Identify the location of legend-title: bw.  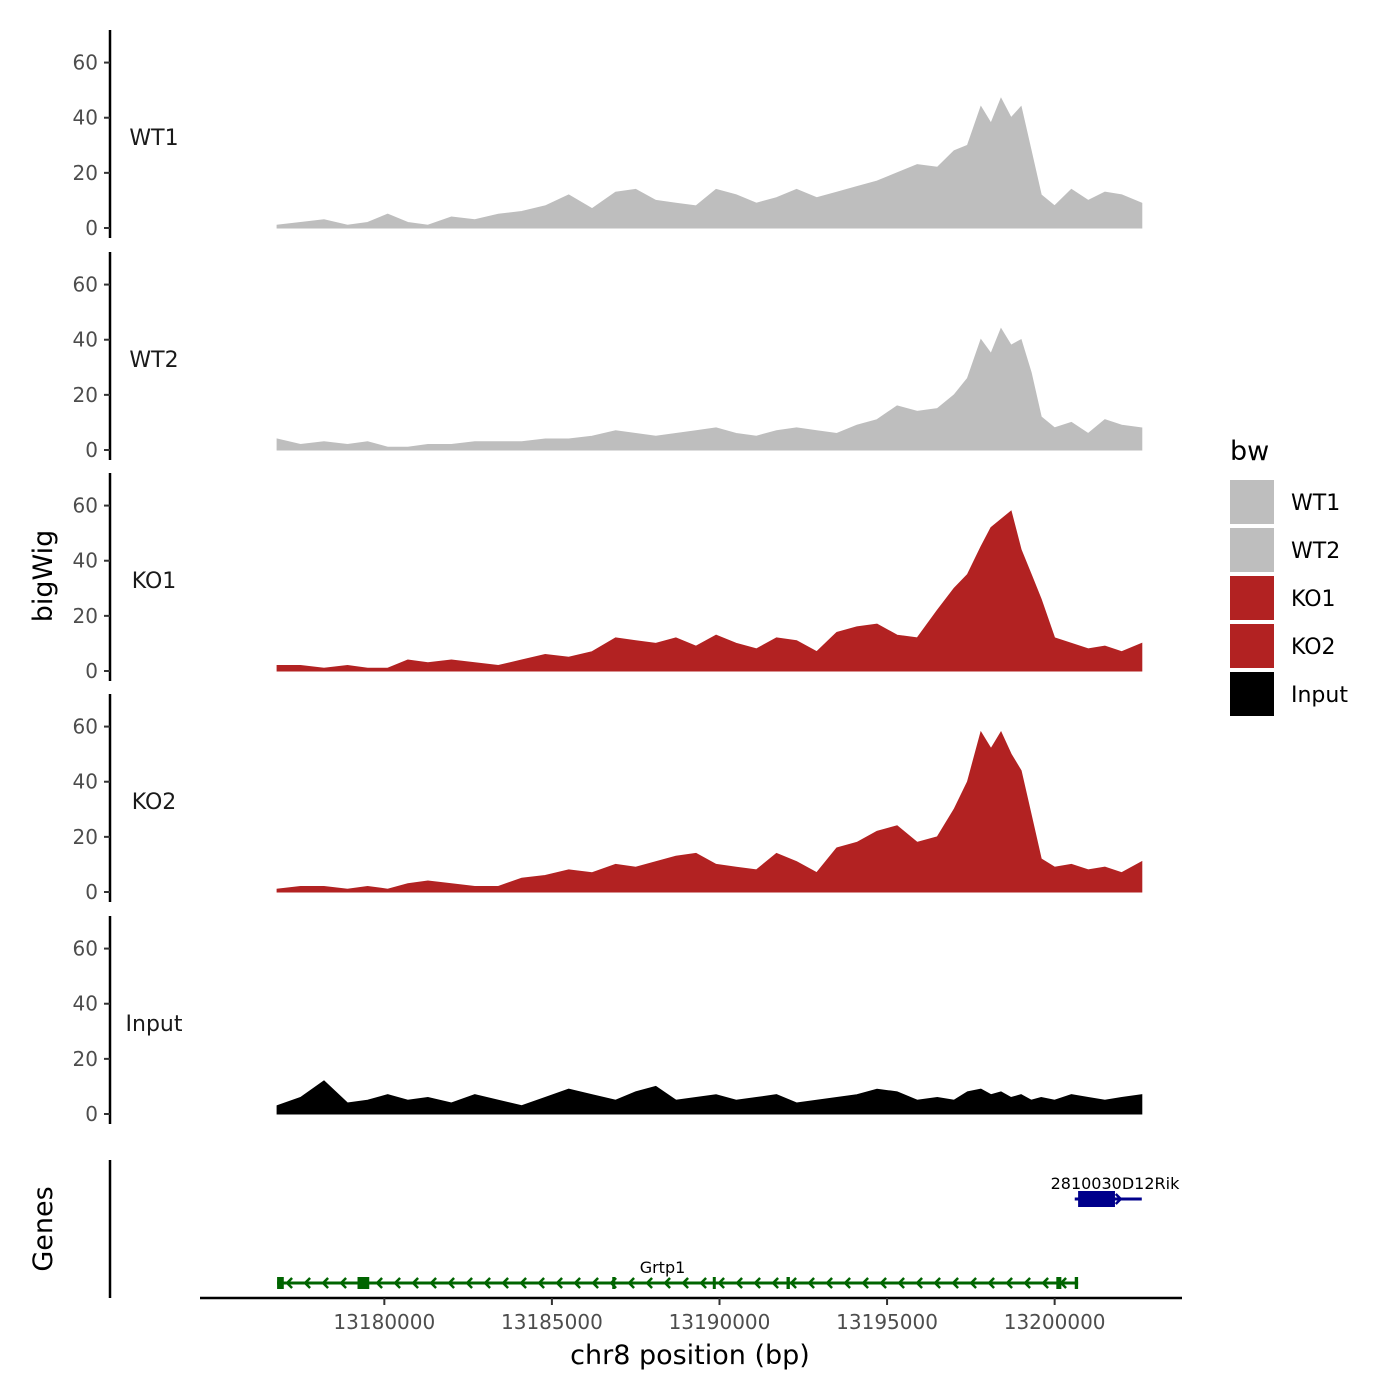
(1249, 451).